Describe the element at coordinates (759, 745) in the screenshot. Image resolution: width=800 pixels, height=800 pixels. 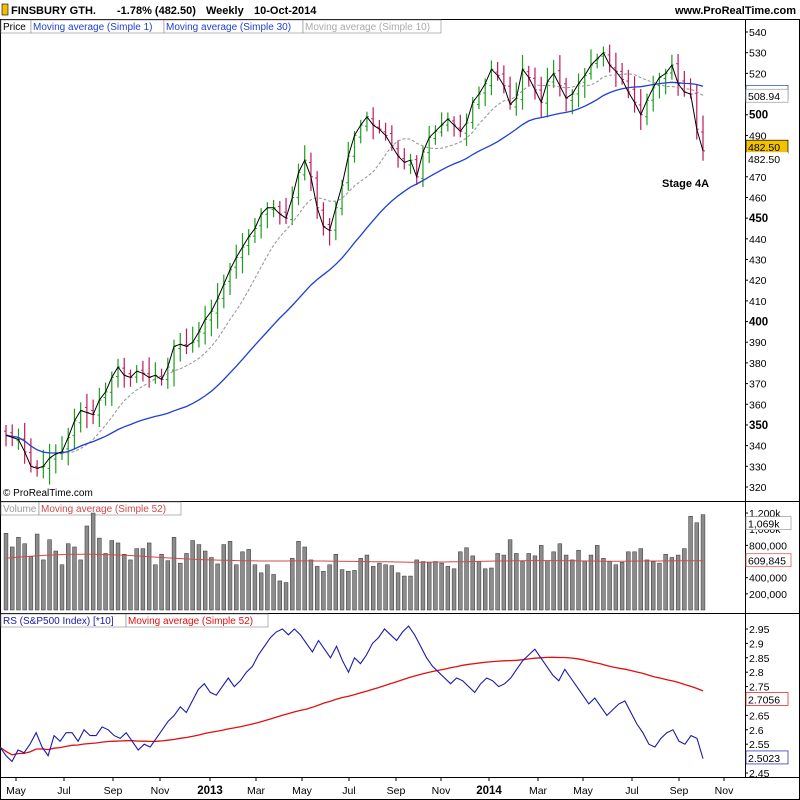
I see `y-tick-label: 2.55` at that location.